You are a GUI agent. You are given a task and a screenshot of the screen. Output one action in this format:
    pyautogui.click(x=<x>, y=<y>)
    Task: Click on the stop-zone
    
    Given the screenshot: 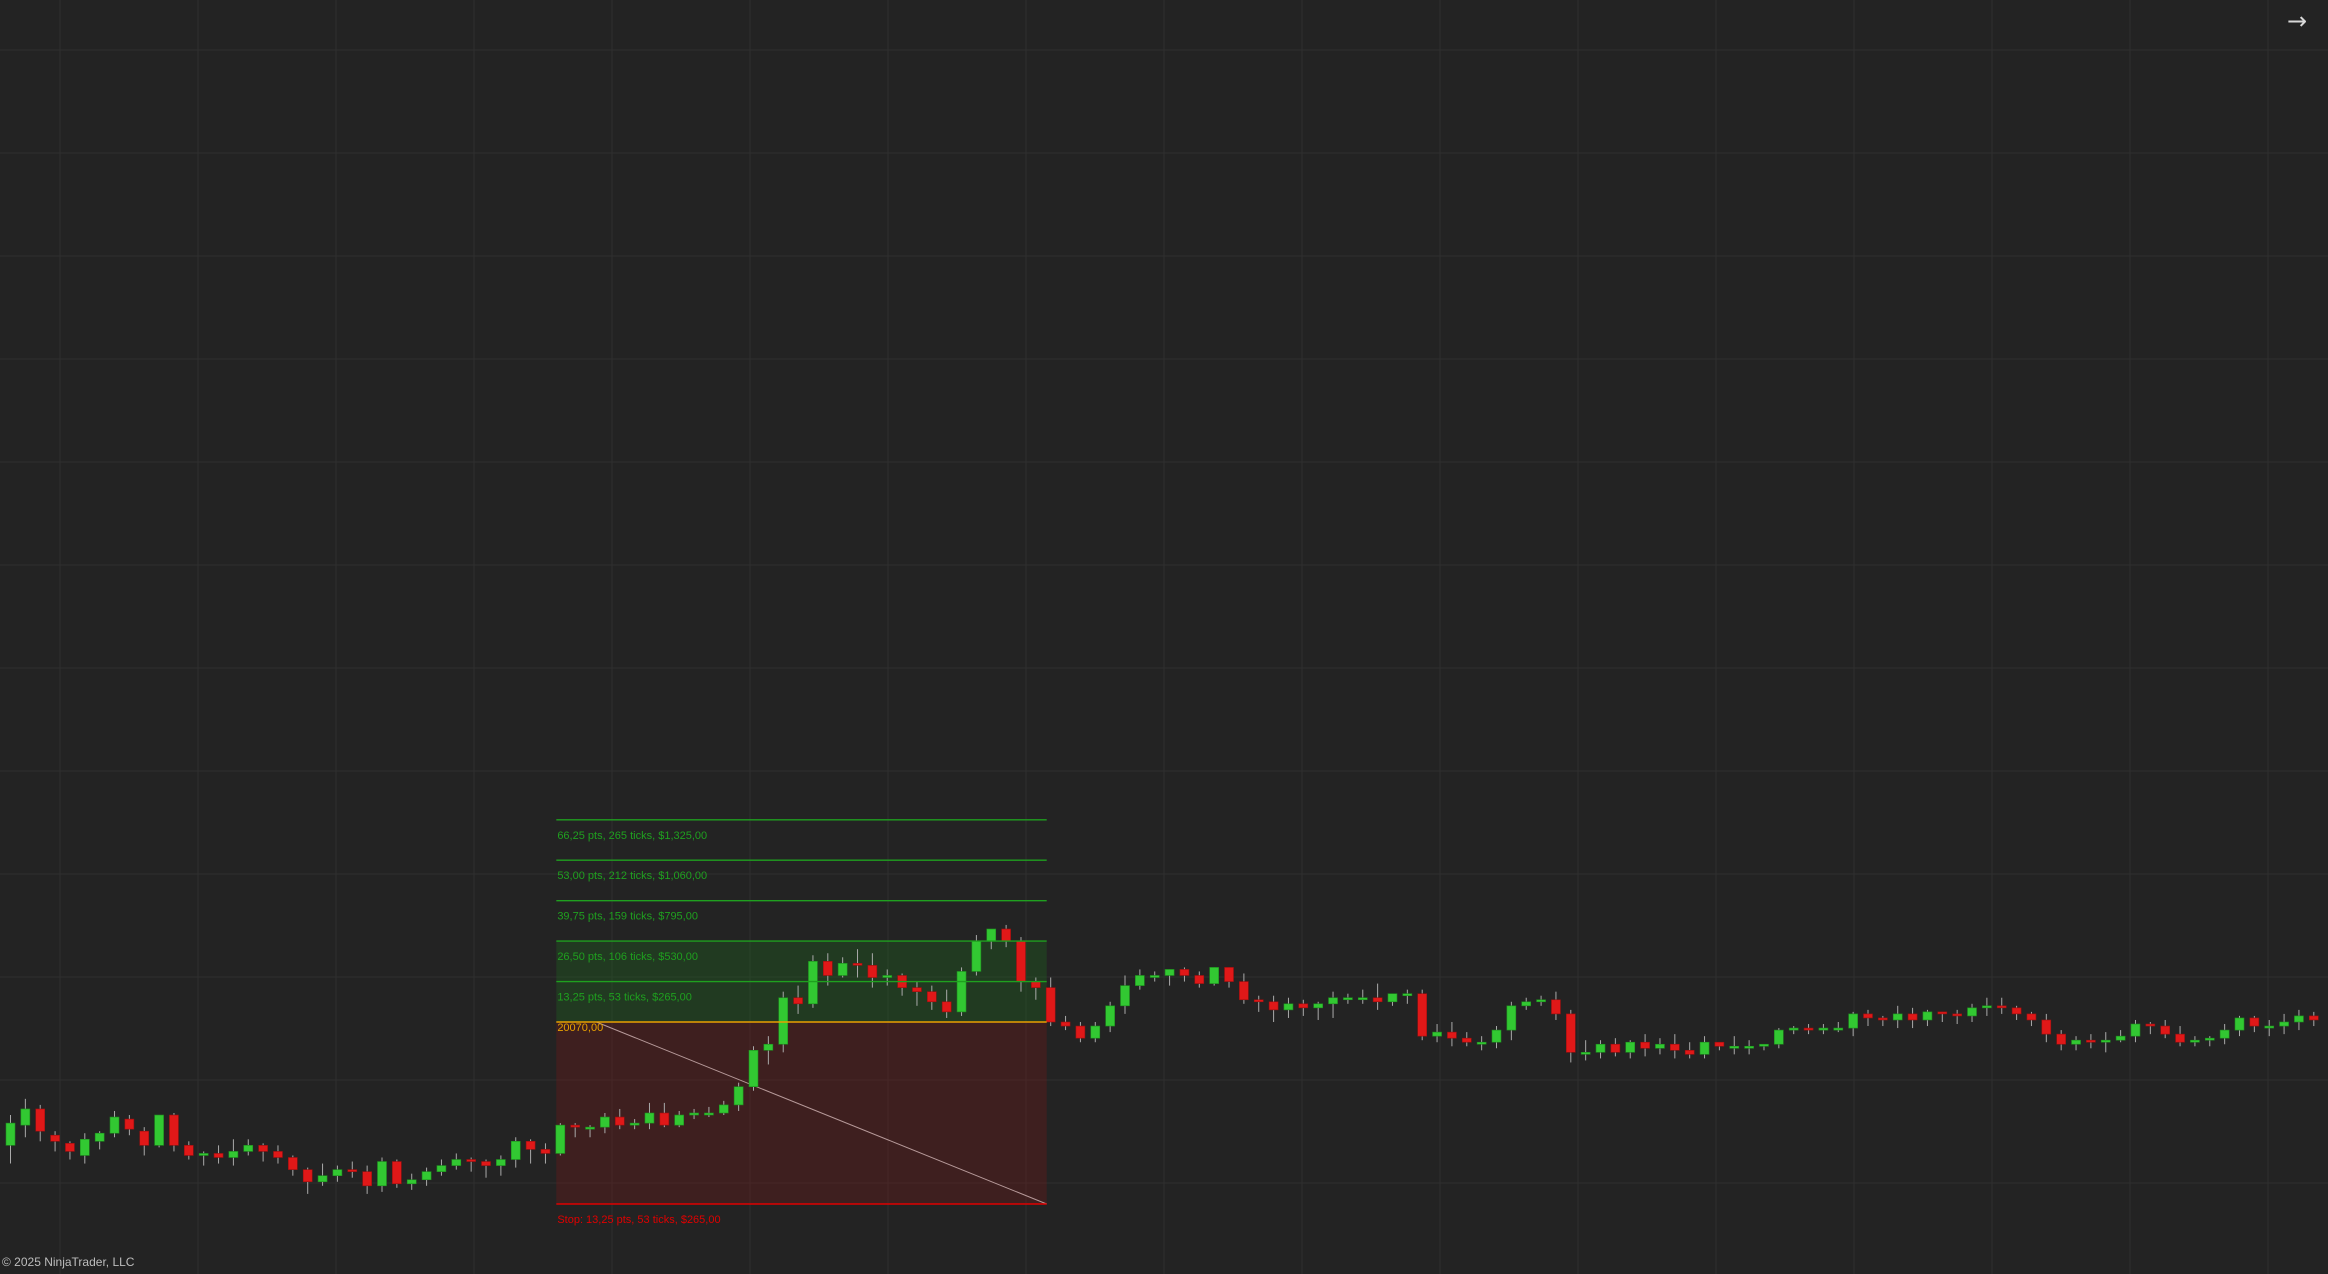 What is the action you would take?
    pyautogui.click(x=801, y=1113)
    